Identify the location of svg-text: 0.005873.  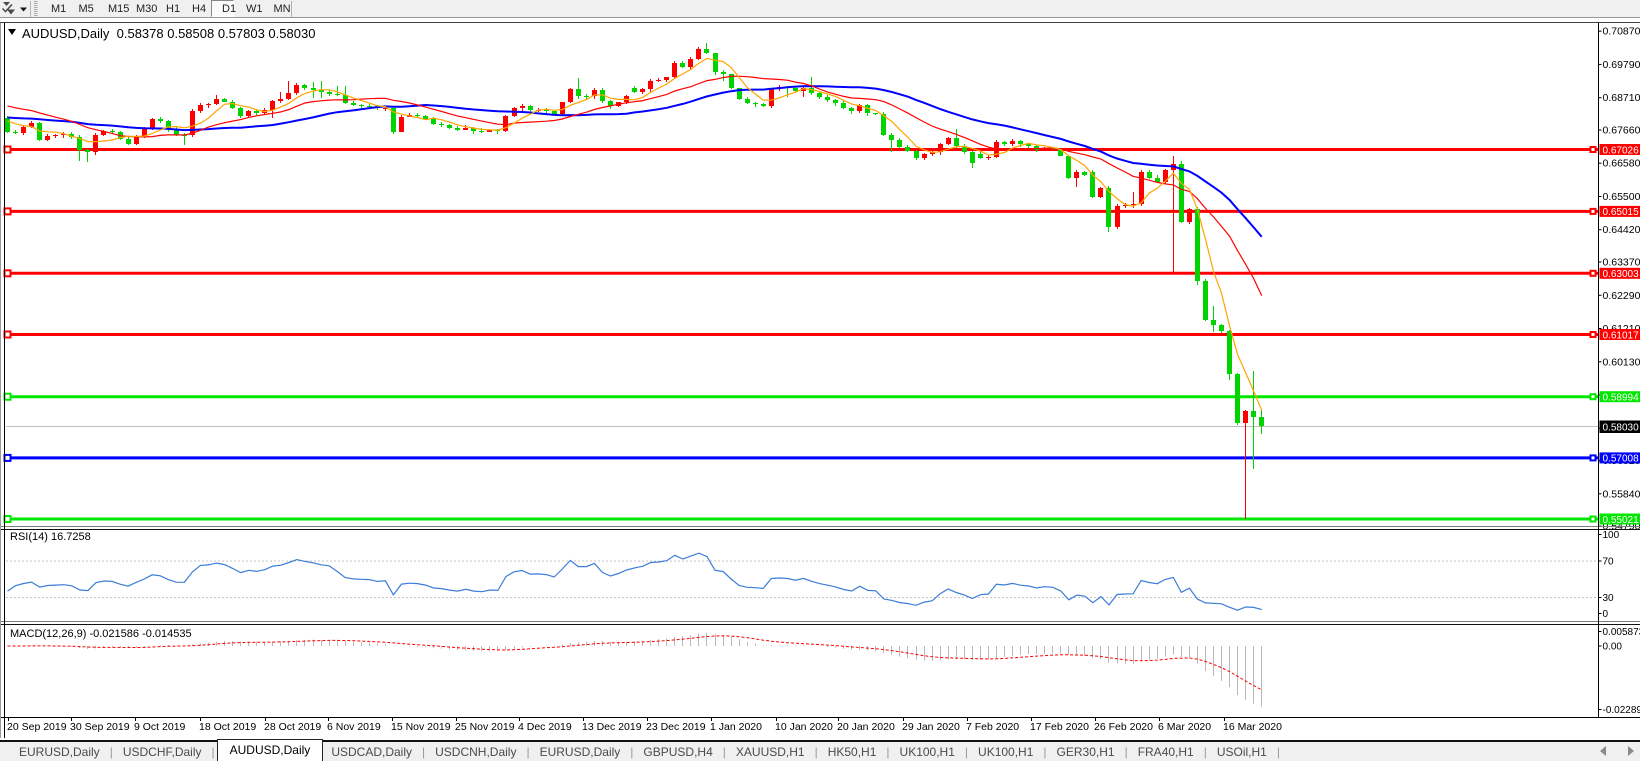
(1621, 632).